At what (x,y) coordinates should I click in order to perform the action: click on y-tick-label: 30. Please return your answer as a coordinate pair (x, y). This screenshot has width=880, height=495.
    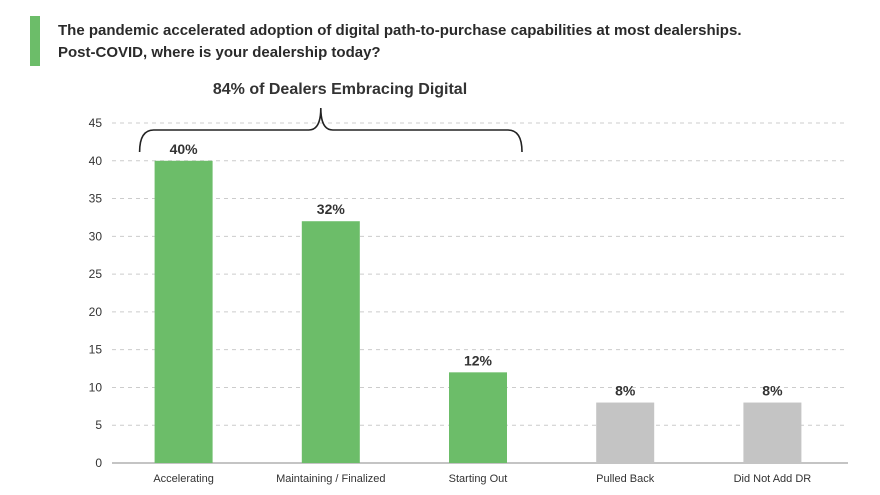
    Looking at the image, I should click on (96, 236).